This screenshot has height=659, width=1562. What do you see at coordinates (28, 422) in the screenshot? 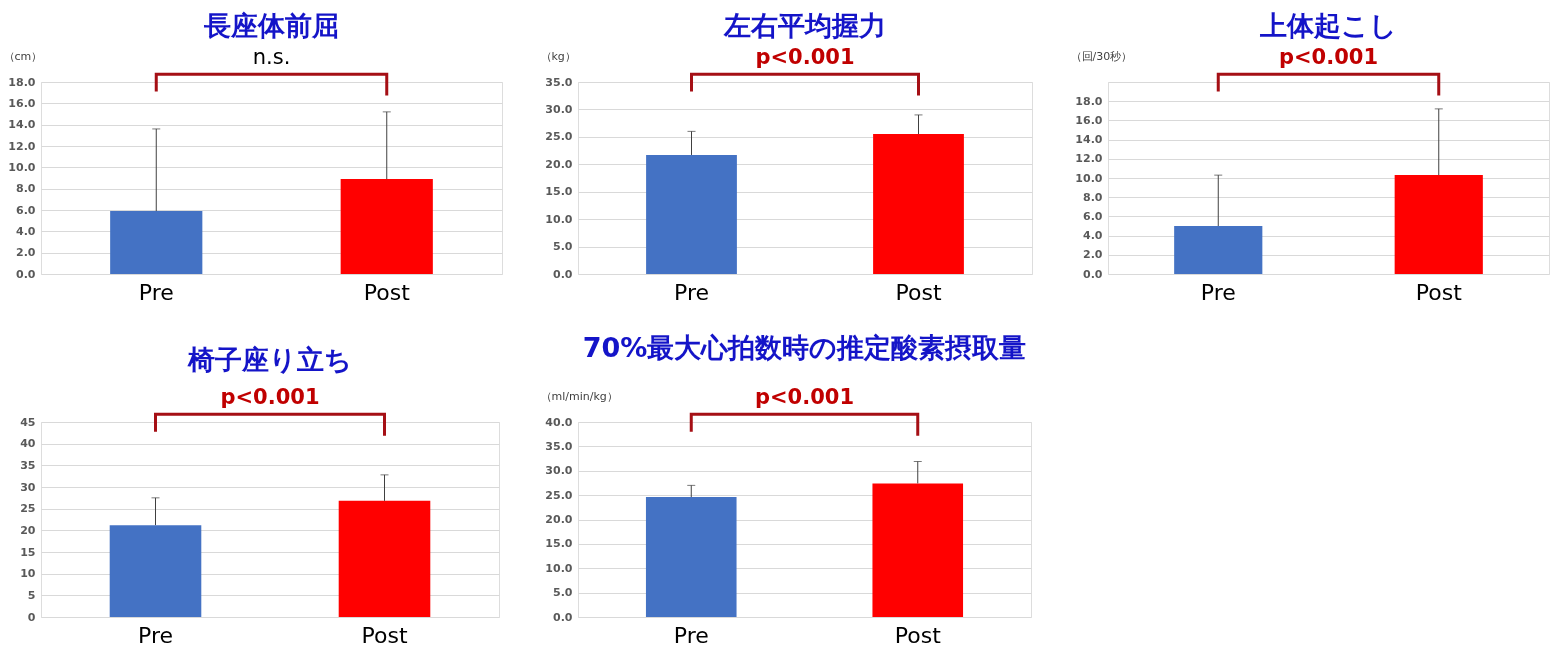
I see `y-tick-label: 45` at bounding box center [28, 422].